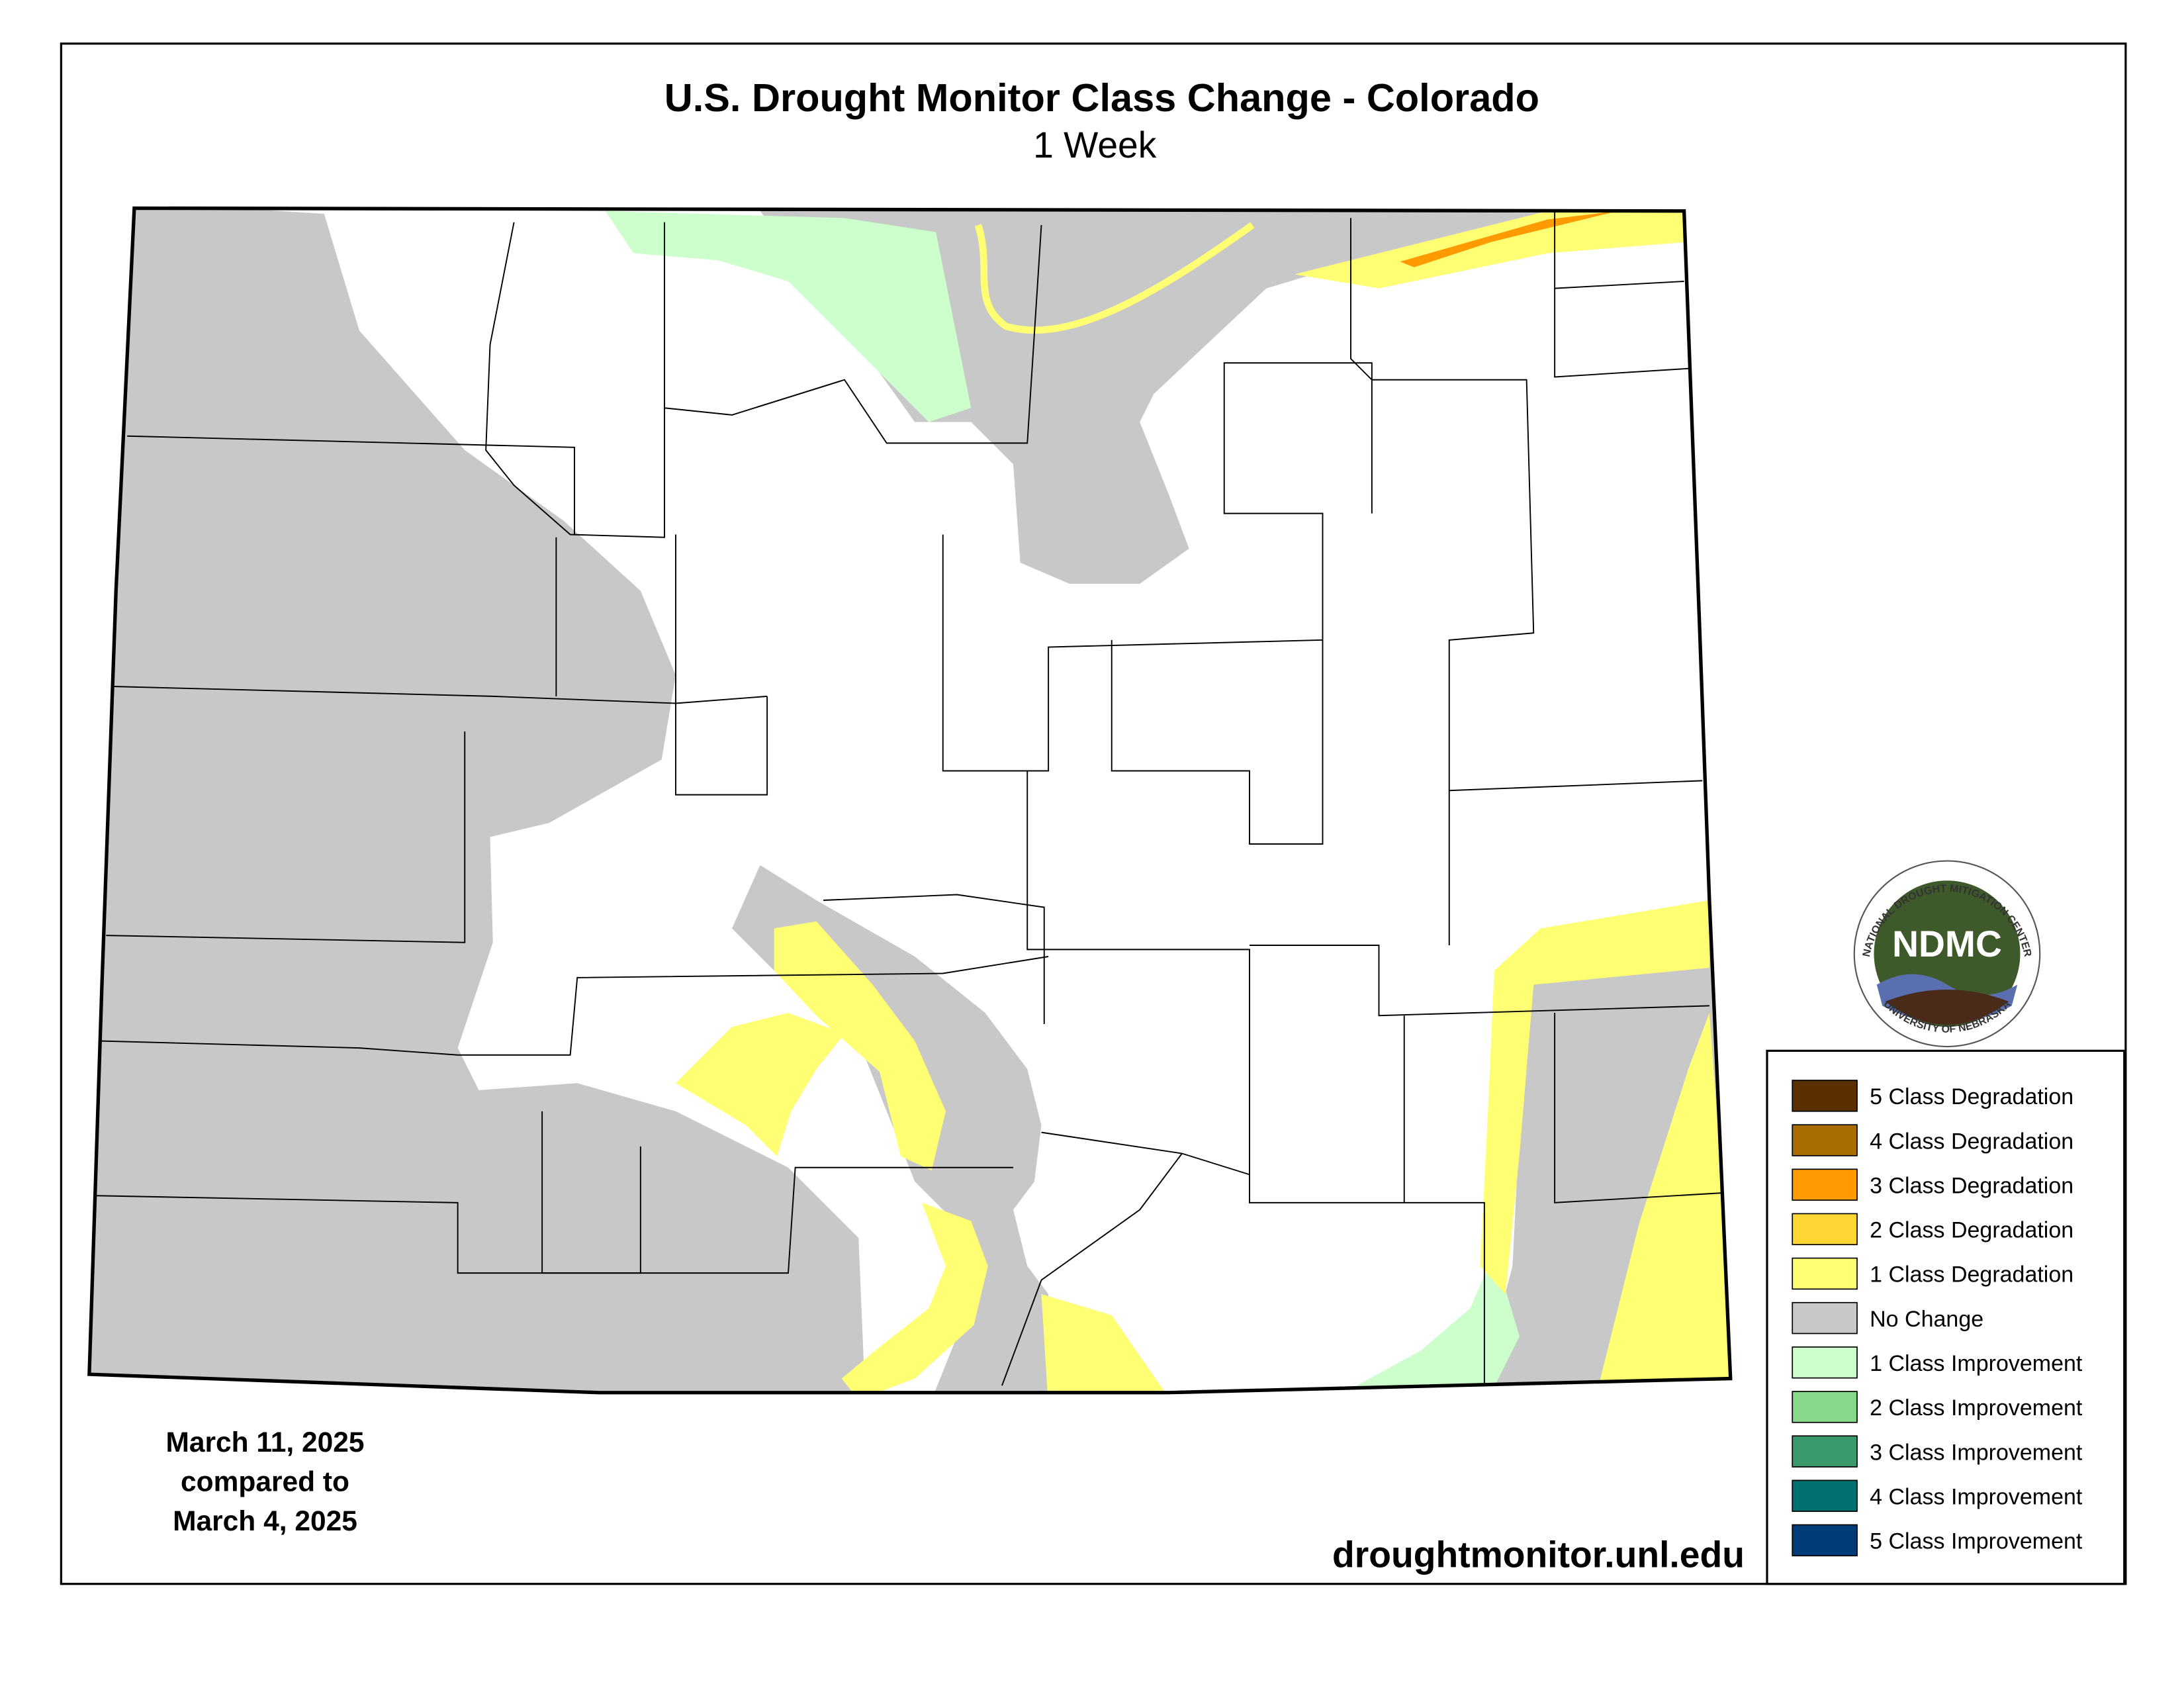  What do you see at coordinates (1114, 278) in the screenshot?
I see `region-edge` at bounding box center [1114, 278].